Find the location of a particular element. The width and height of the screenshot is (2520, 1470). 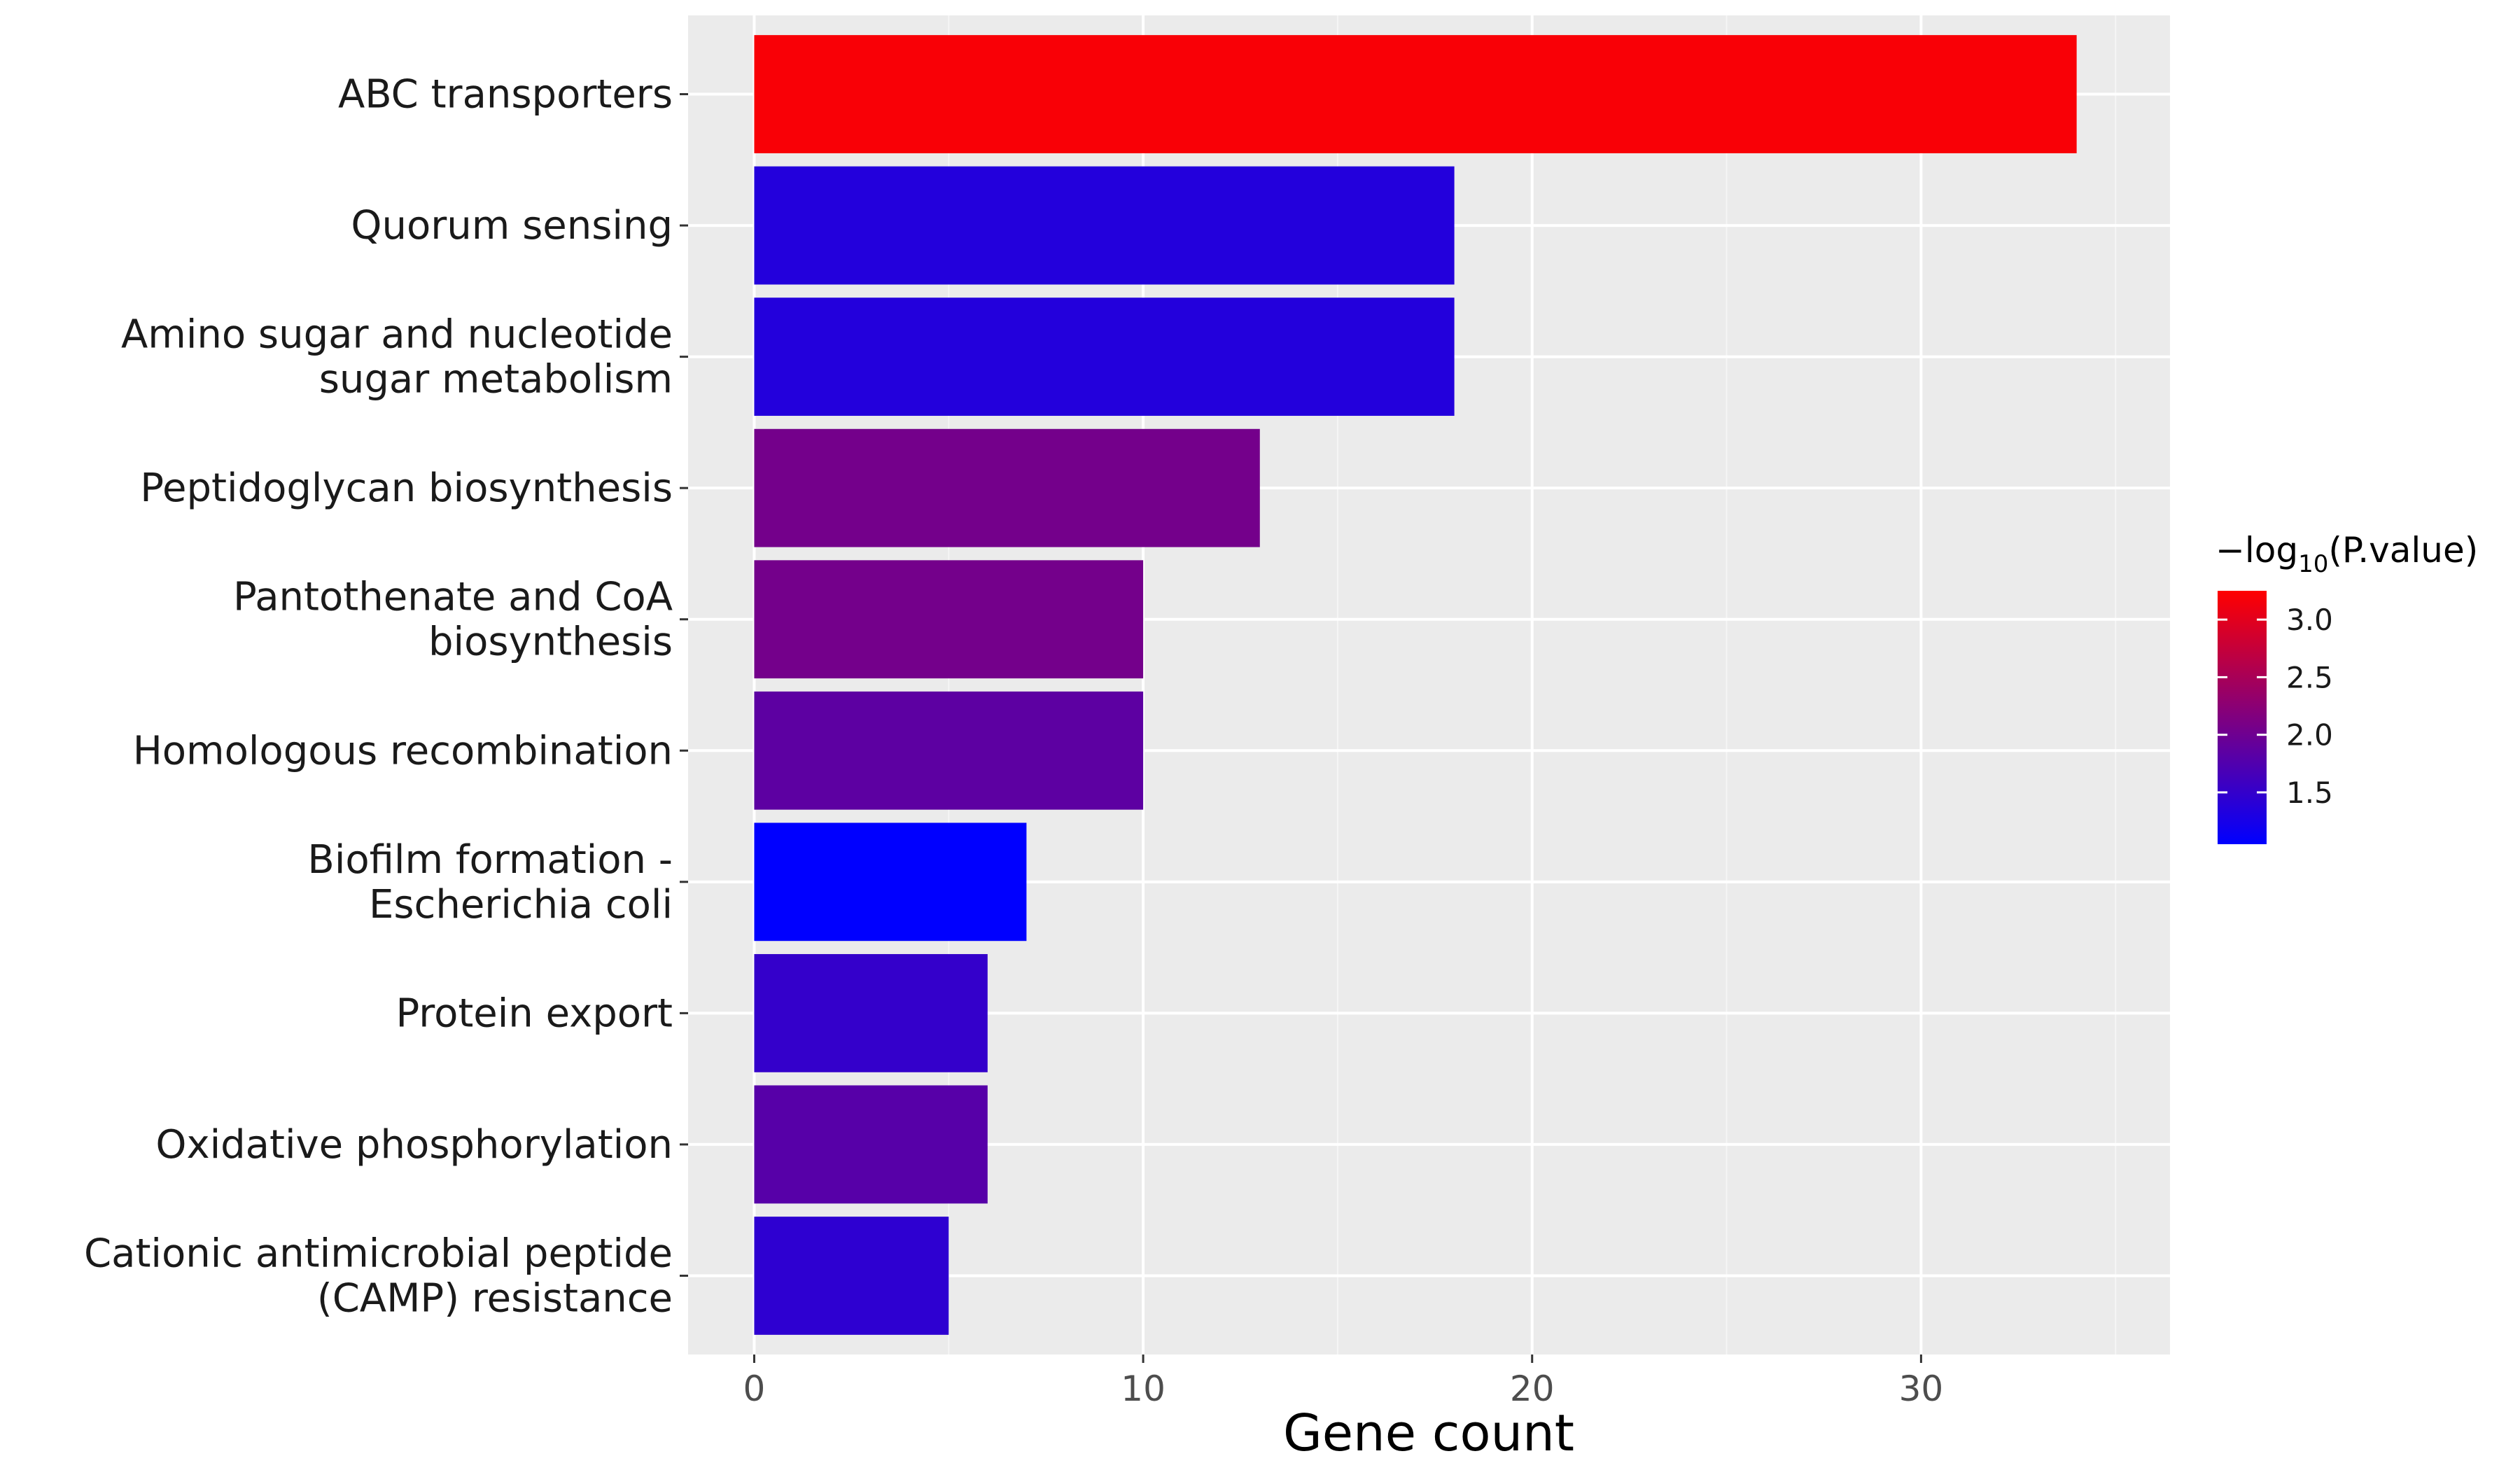

x-tick-label: 0 is located at coordinates (754, 1388).